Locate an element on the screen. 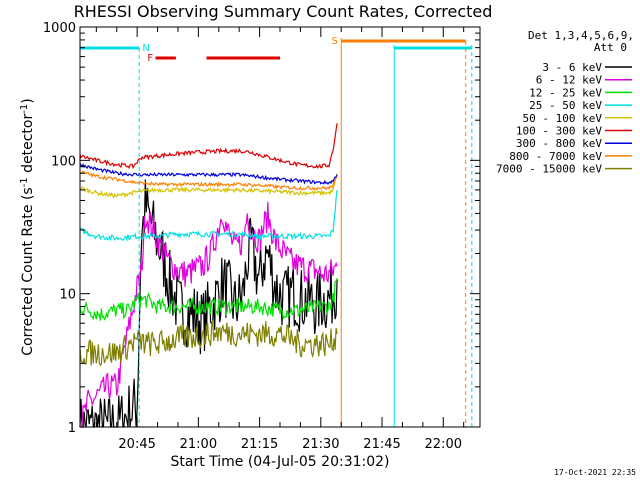  legend-header-line-2: Att 0 is located at coordinates (610, 47).